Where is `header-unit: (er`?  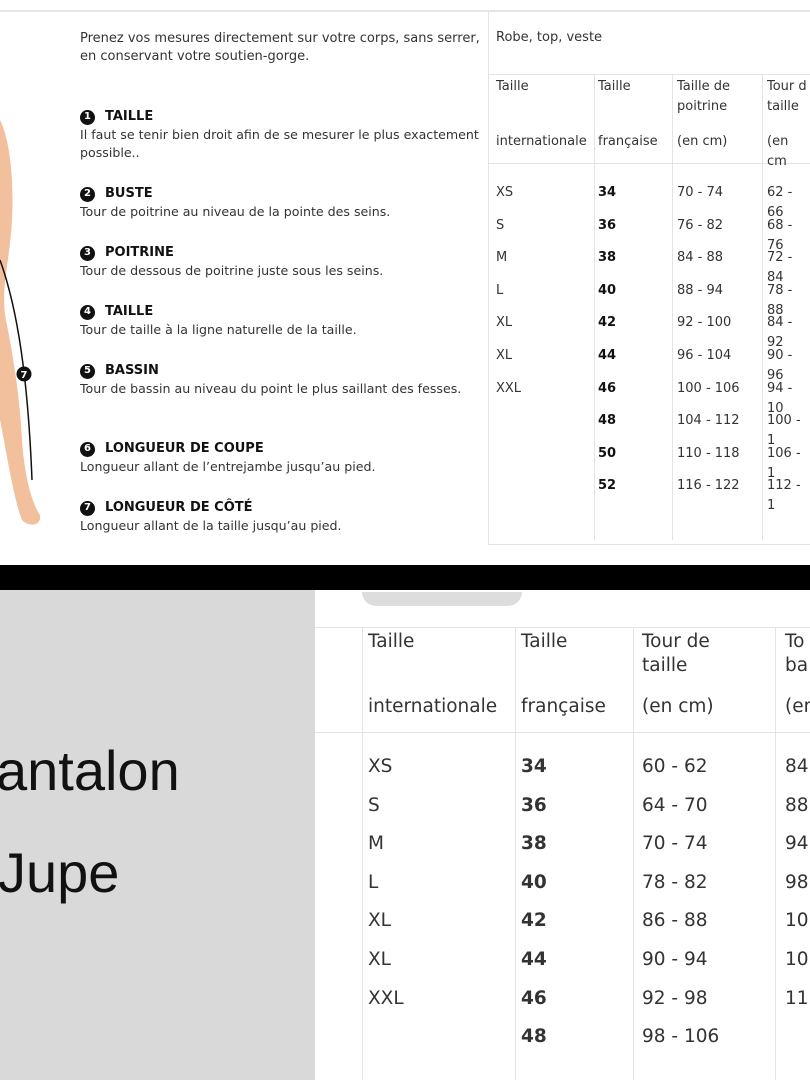
header-unit: (er is located at coordinates (797, 706).